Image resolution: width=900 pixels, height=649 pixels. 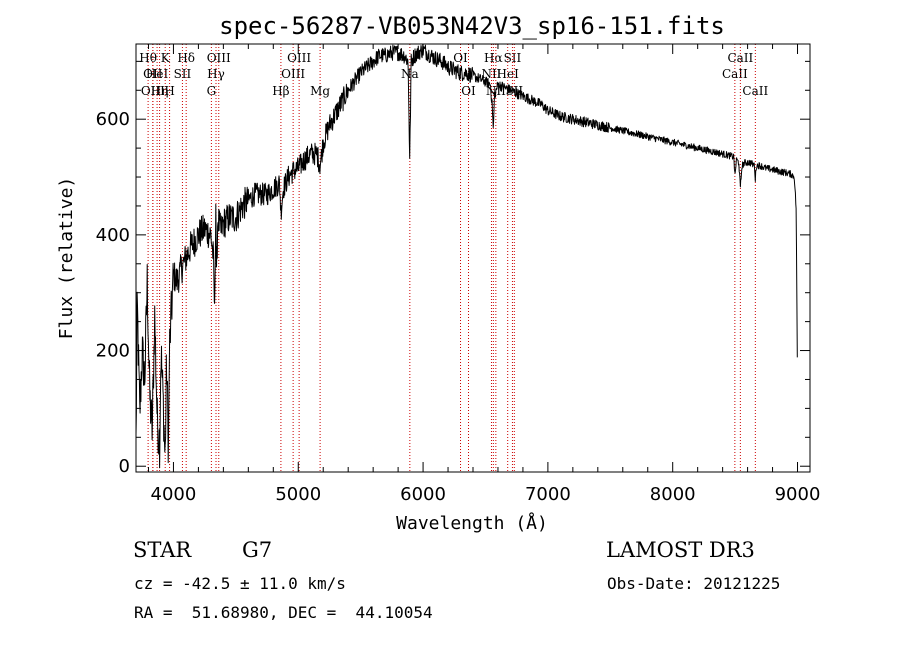 What do you see at coordinates (113, 351) in the screenshot?
I see `y-tick-label-1: 200` at bounding box center [113, 351].